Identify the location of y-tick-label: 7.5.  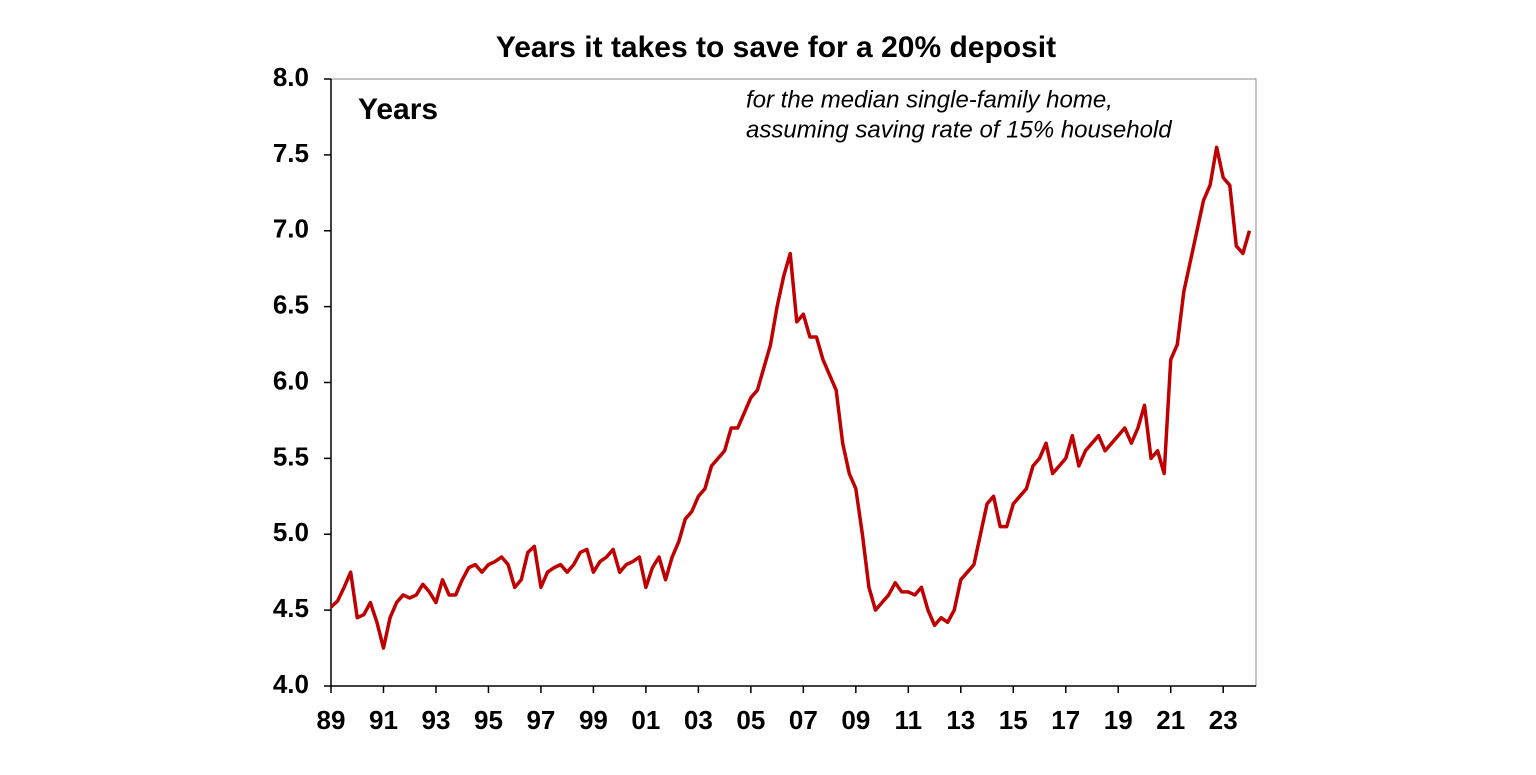
(291, 153).